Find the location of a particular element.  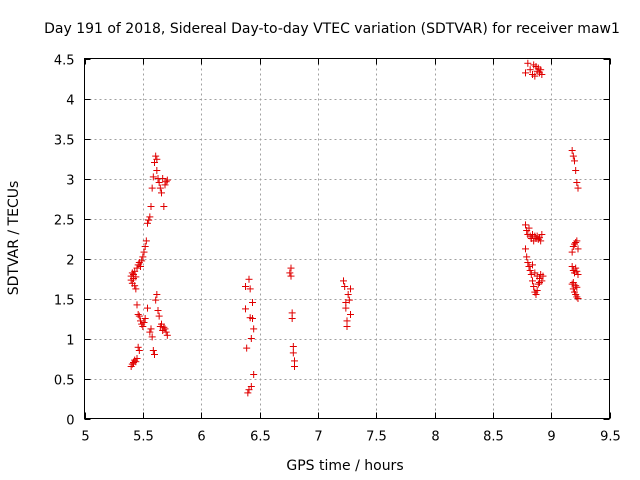

y-tick-label: 0 is located at coordinates (70, 421).